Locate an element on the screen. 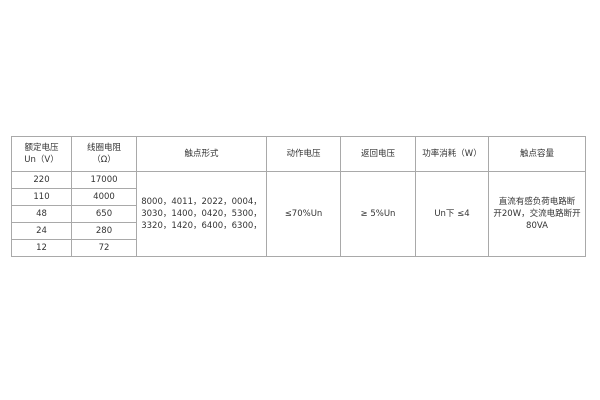 The height and width of the screenshot is (400, 600). table-row: 48 650 is located at coordinates (298, 214).